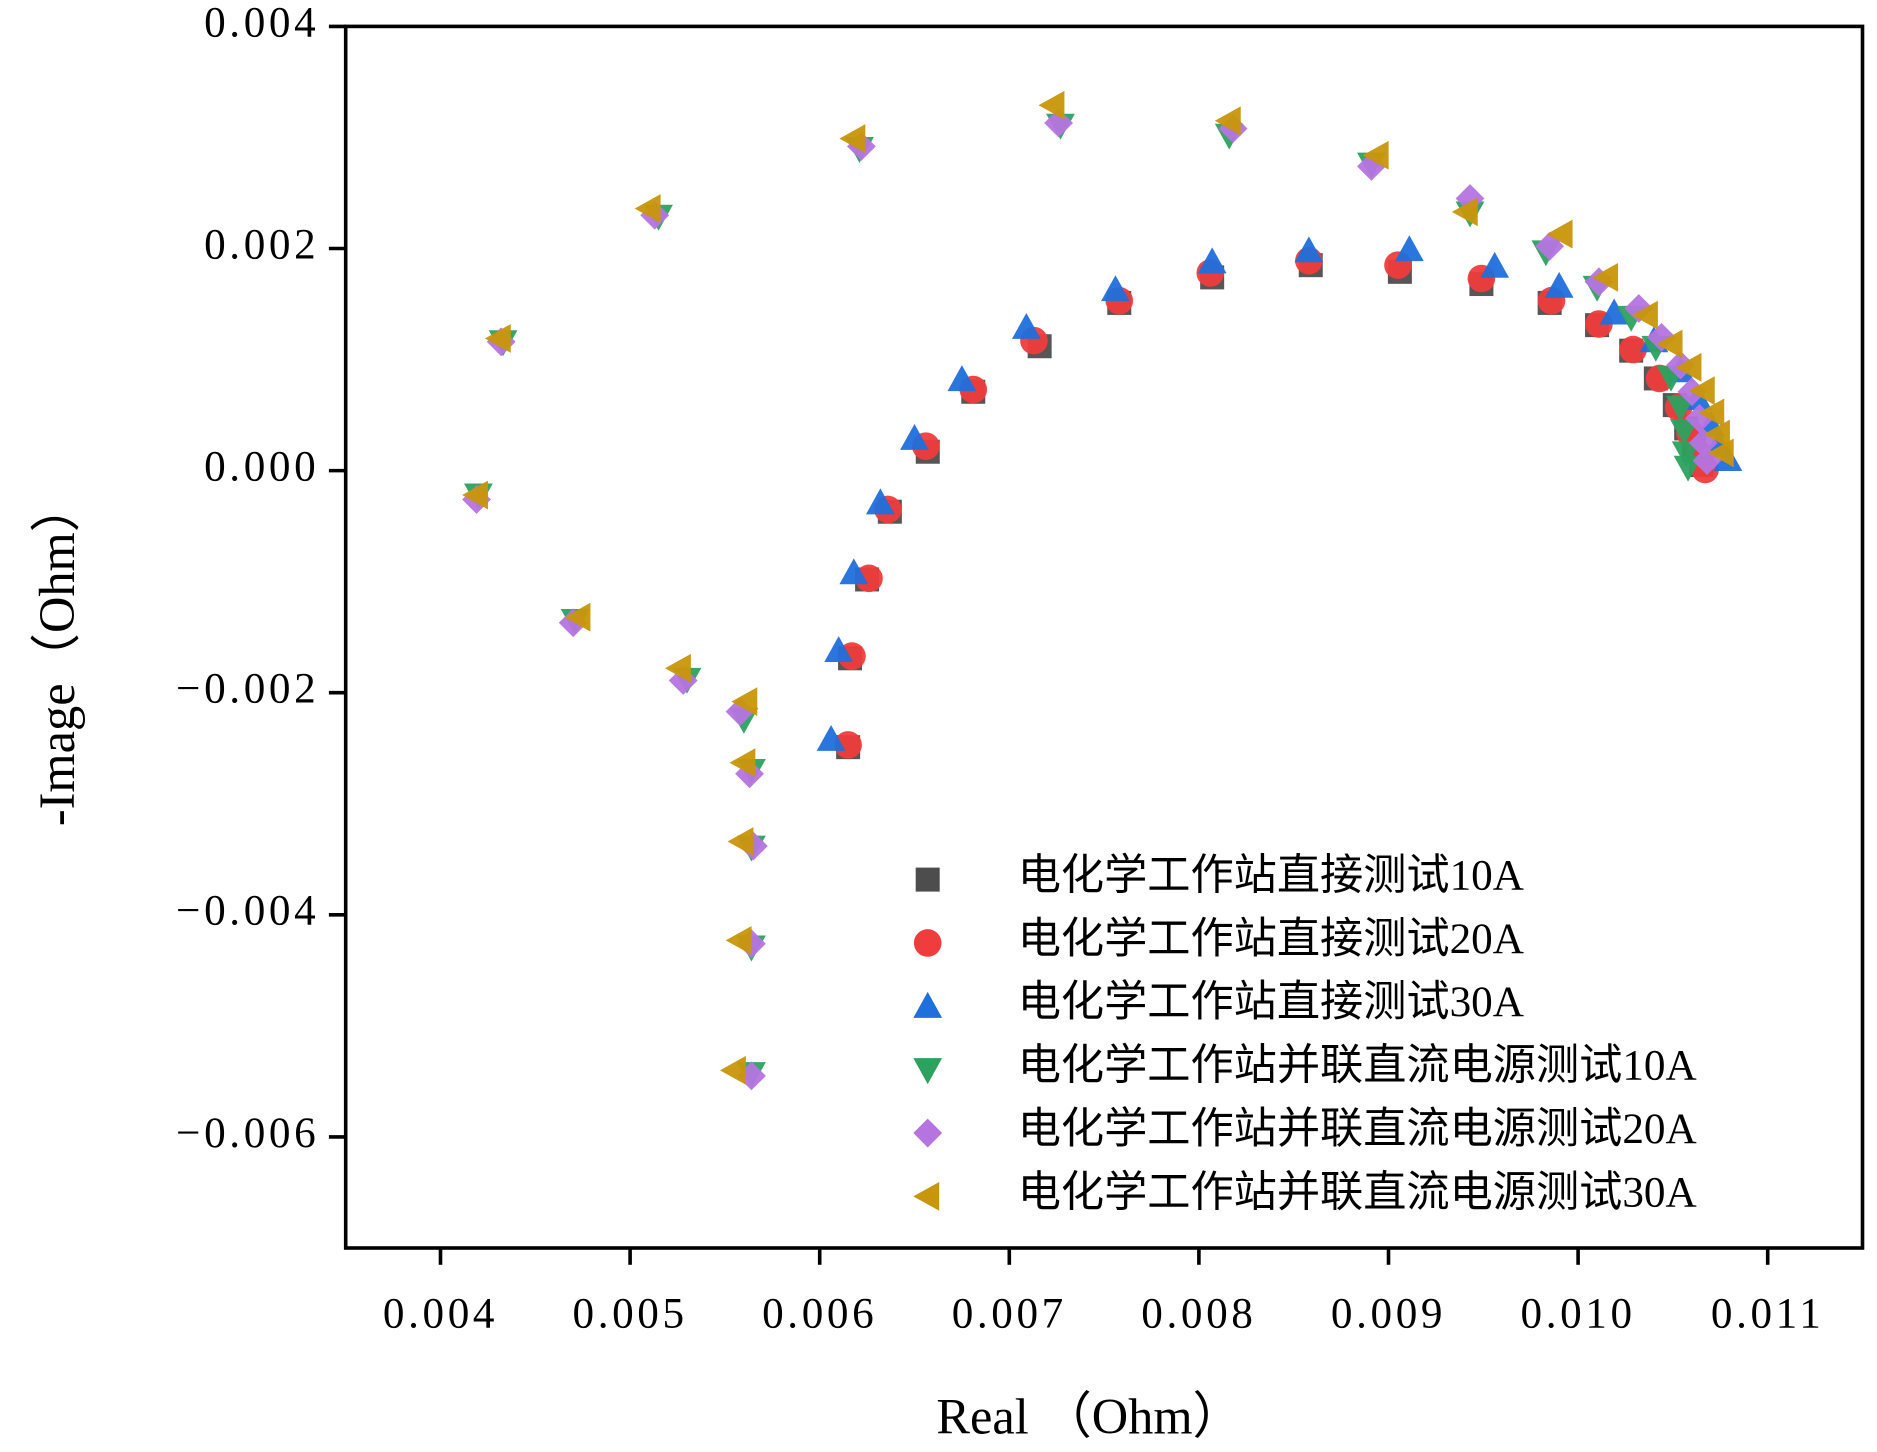  Describe the element at coordinates (261, 467) in the screenshot. I see `y-tick-label: 0.000` at that location.